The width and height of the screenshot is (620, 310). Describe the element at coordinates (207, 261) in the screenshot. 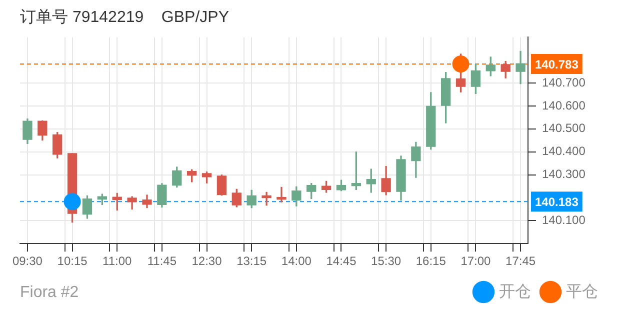

I see `x-tick-label: 12:30` at that location.